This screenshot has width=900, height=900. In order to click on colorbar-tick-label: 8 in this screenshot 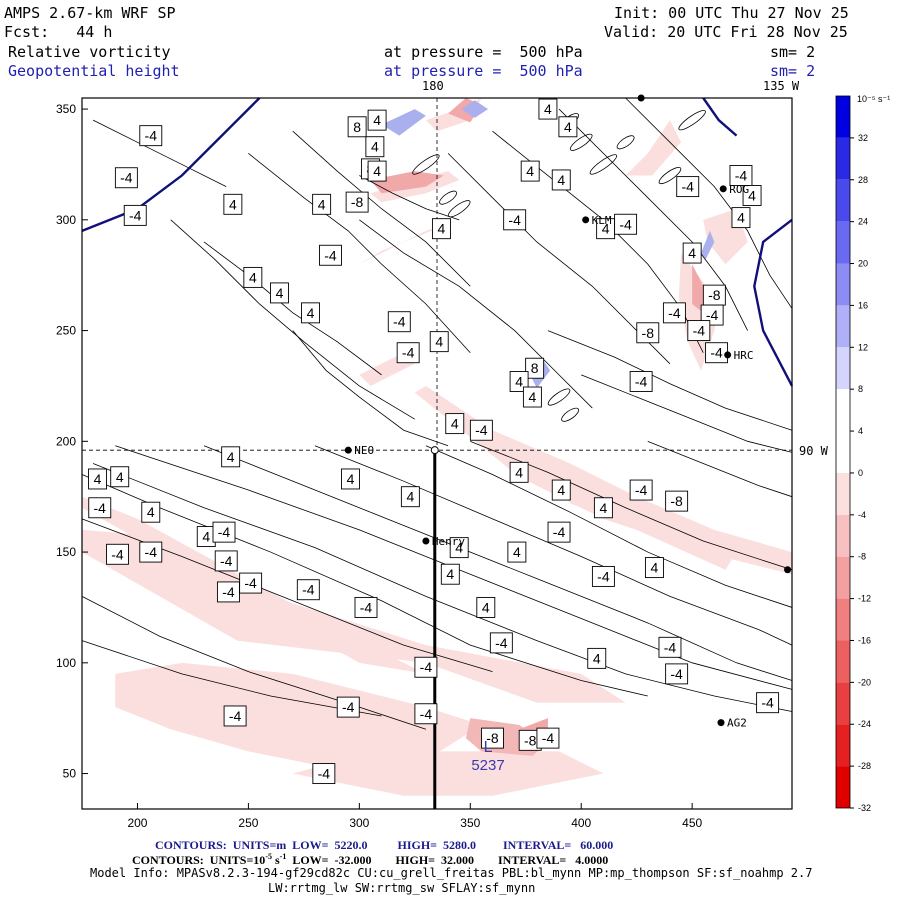, I will do `click(860, 389)`.